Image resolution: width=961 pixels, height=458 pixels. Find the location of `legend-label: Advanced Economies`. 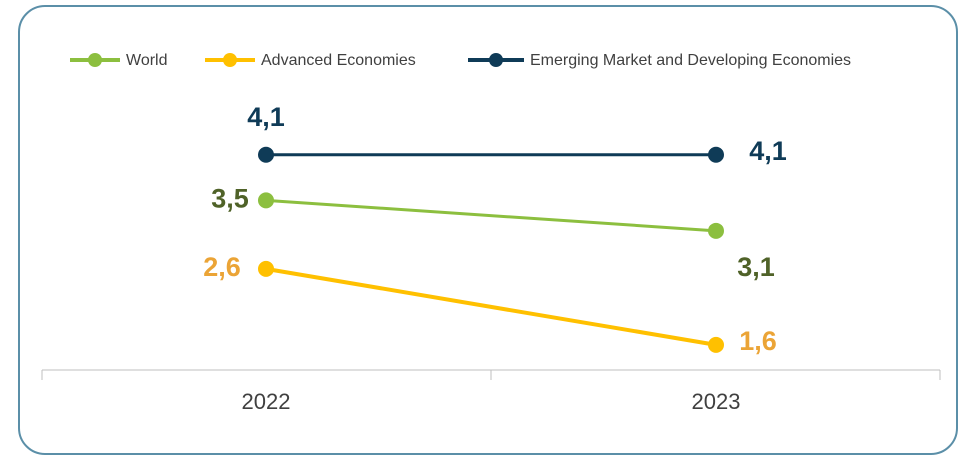

legend-label: Advanced Economies is located at coordinates (338, 60).